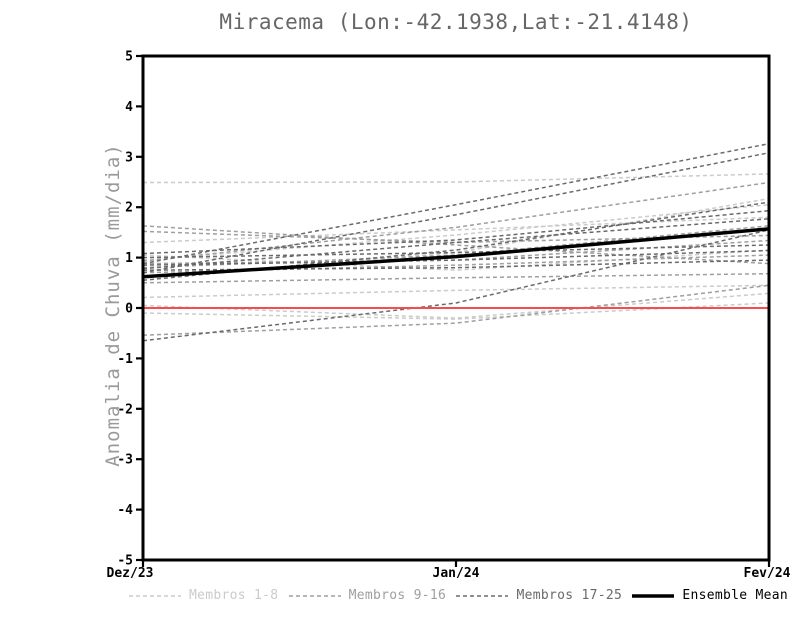 The width and height of the screenshot is (800, 618). What do you see at coordinates (130, 573) in the screenshot?
I see `x-tick-label-0: Dez/23` at bounding box center [130, 573].